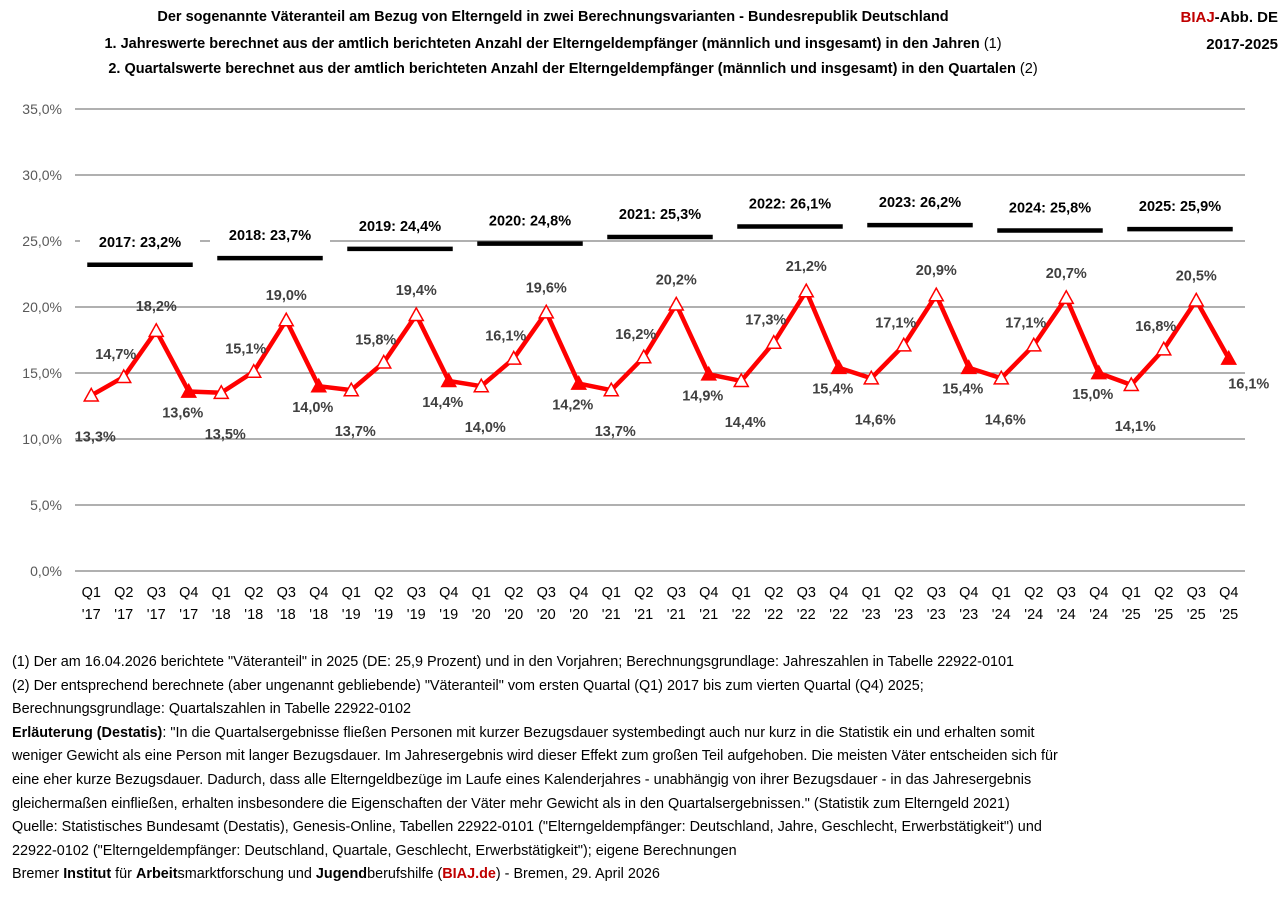 The image size is (1286, 905). What do you see at coordinates (1098, 604) in the screenshot?
I see `x-tick-label: Q4'24` at bounding box center [1098, 604].